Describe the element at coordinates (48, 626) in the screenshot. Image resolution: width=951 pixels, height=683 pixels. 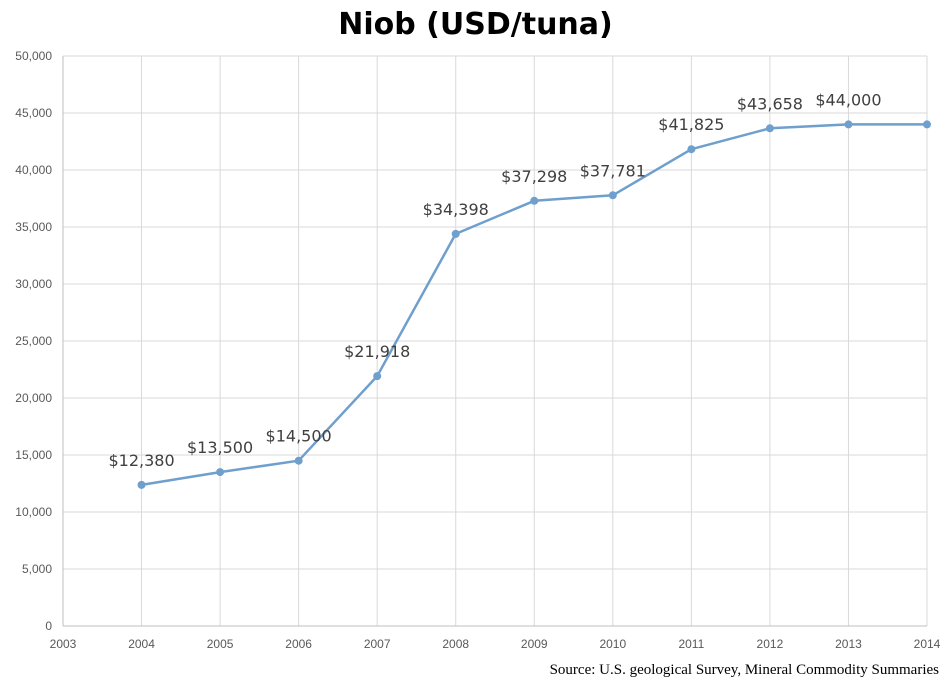
I see `y-tick-label: 0` at that location.